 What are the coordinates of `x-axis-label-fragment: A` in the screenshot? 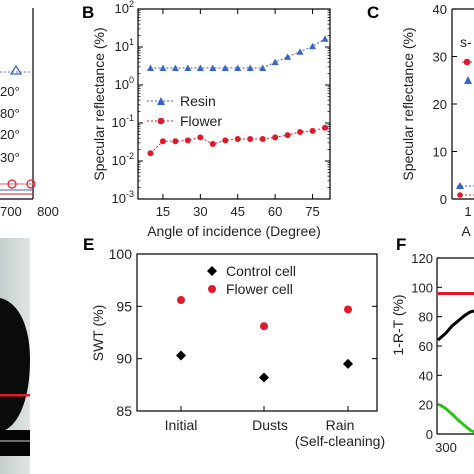 It's located at (466, 231).